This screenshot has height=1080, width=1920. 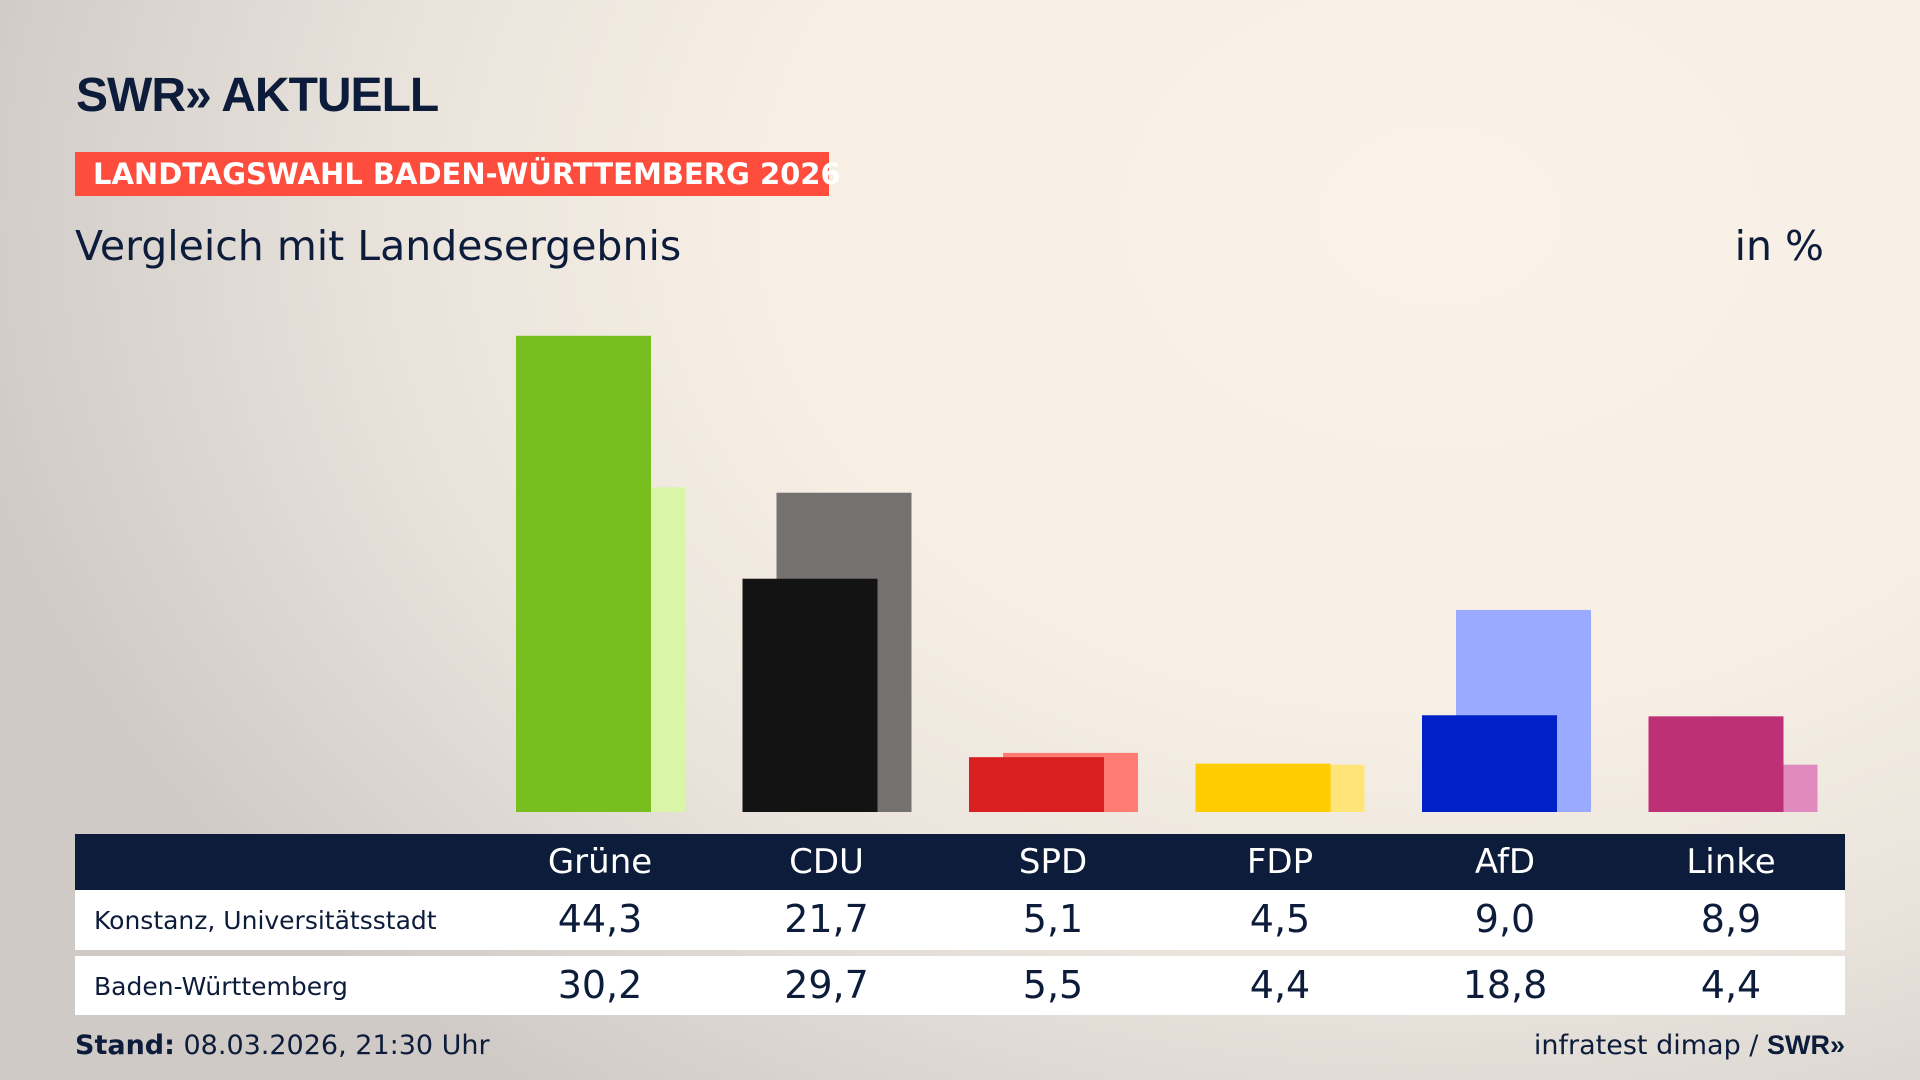 What do you see at coordinates (1731, 919) in the screenshot?
I see `value-linke: 8,9` at bounding box center [1731, 919].